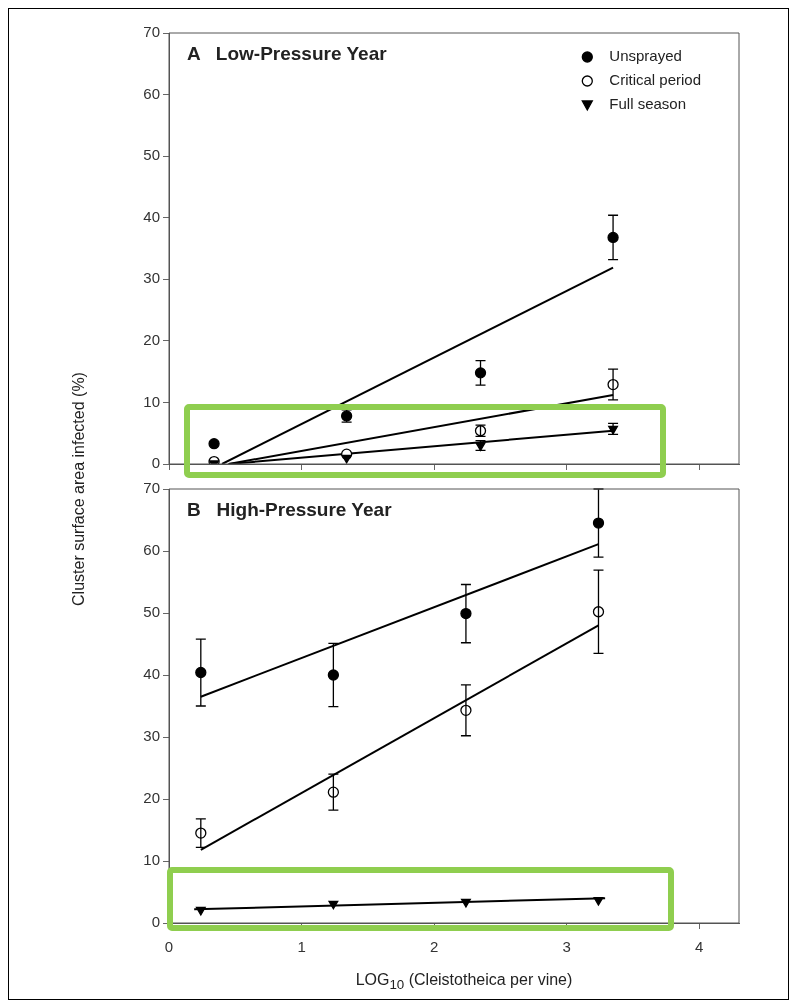 This screenshot has width=797, height=1008. What do you see at coordinates (699, 947) in the screenshot?
I see `x-tick-label: 4` at bounding box center [699, 947].